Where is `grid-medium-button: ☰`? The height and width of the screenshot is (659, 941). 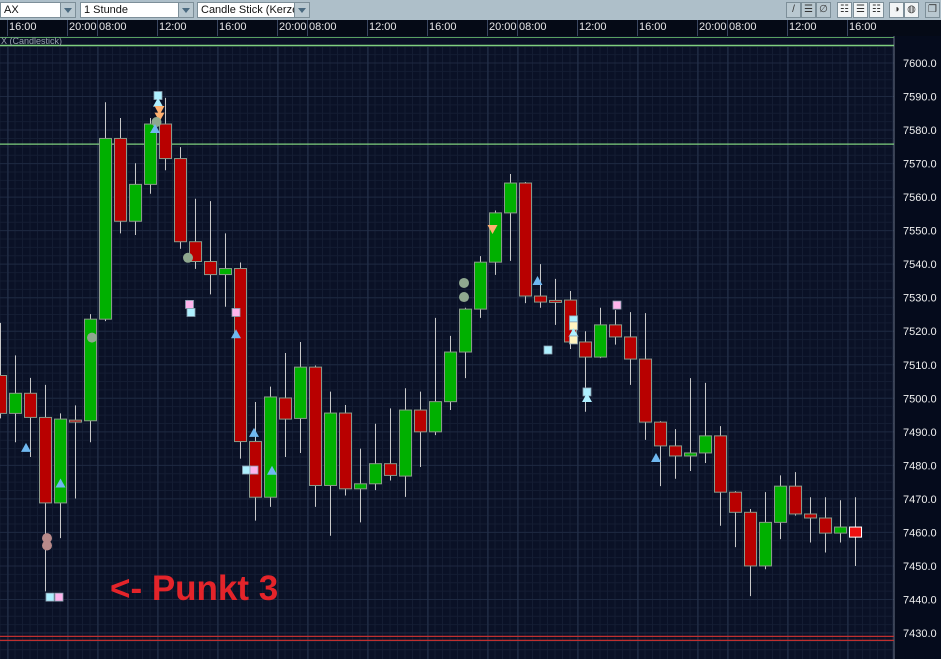 grid-medium-button: ☰ is located at coordinates (860, 10).